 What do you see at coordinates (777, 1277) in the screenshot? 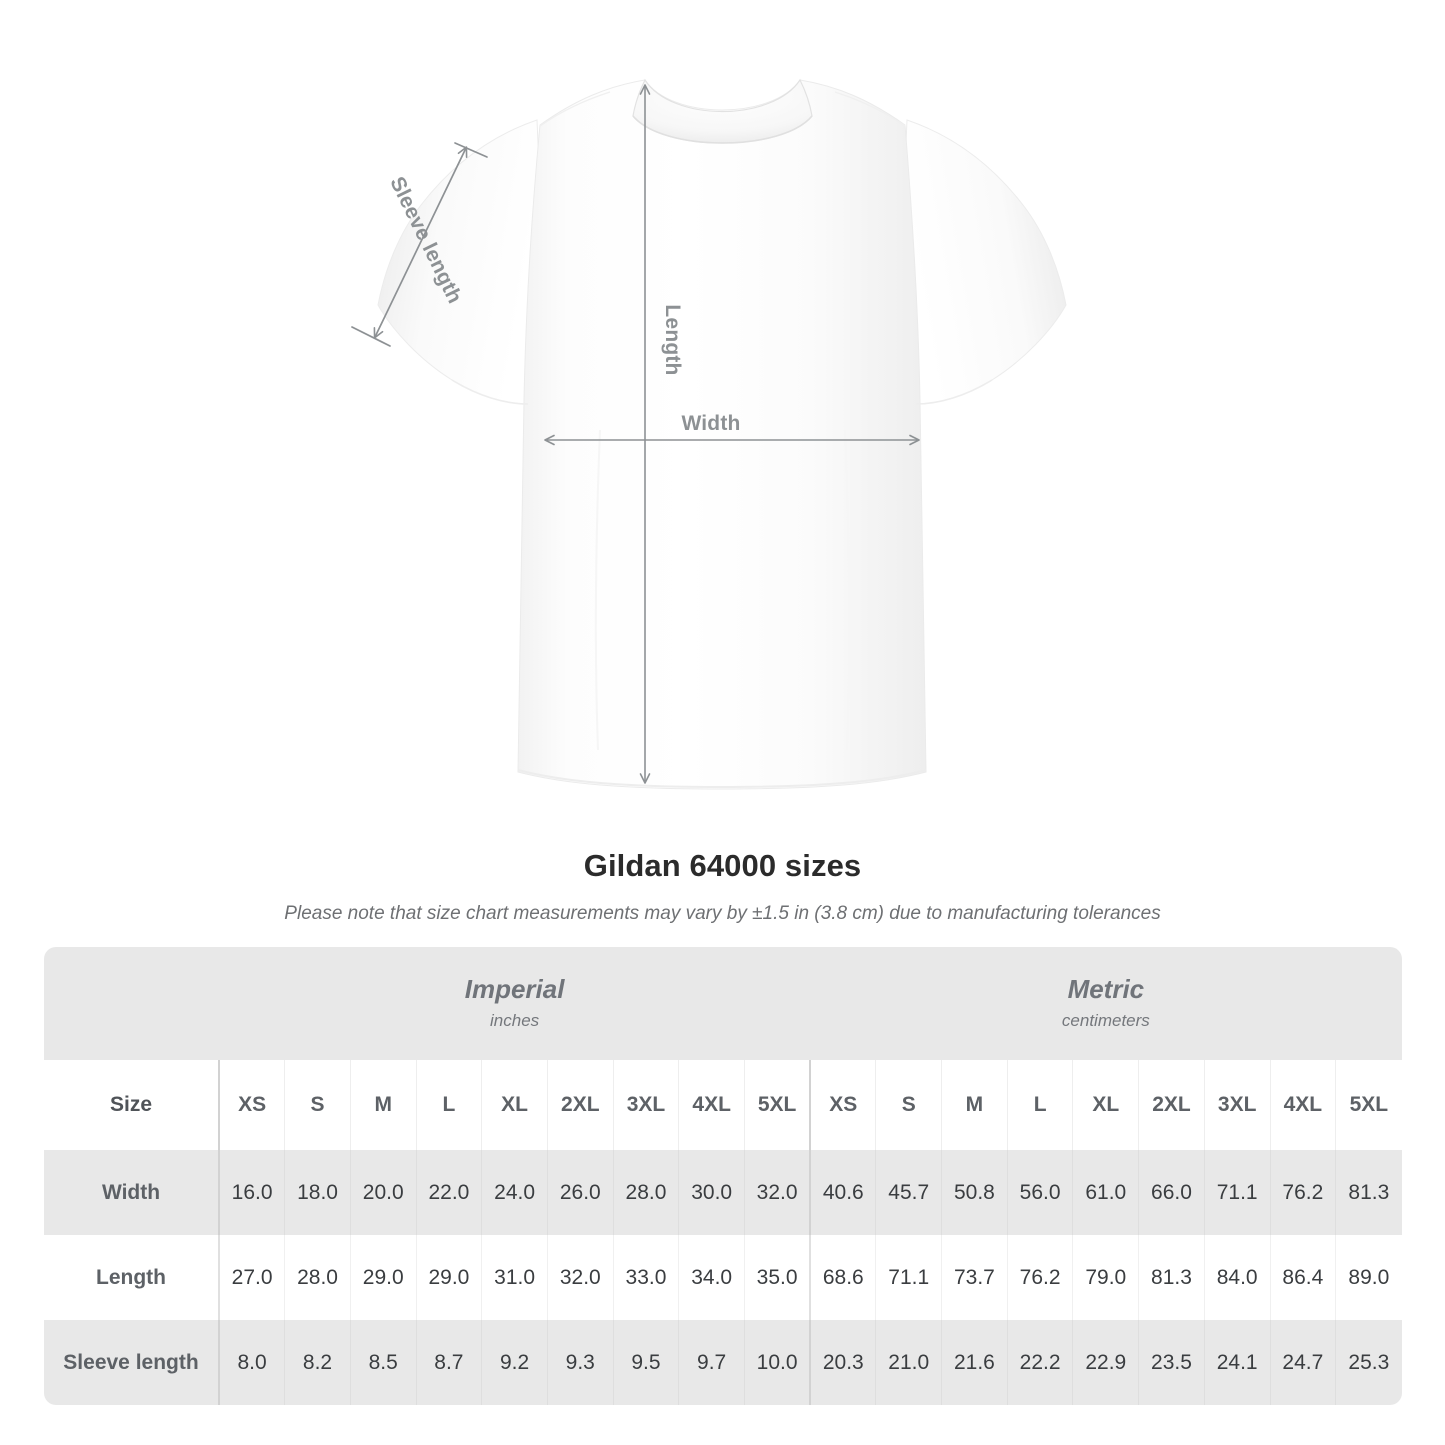
I see `cell-imperial-1-8: 35.0` at bounding box center [777, 1277].